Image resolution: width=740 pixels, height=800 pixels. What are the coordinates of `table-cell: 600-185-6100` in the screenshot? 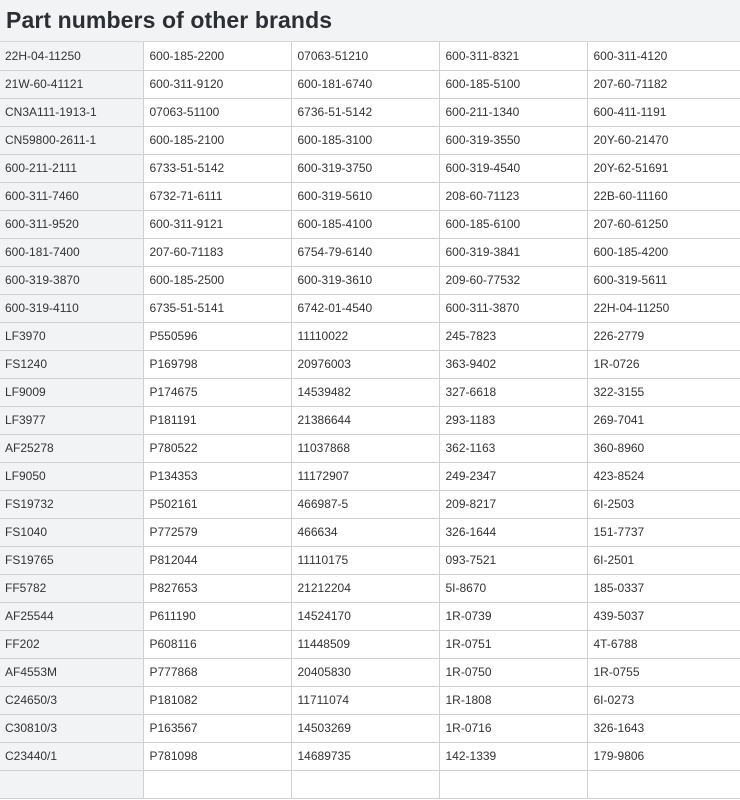 It's located at (513, 224).